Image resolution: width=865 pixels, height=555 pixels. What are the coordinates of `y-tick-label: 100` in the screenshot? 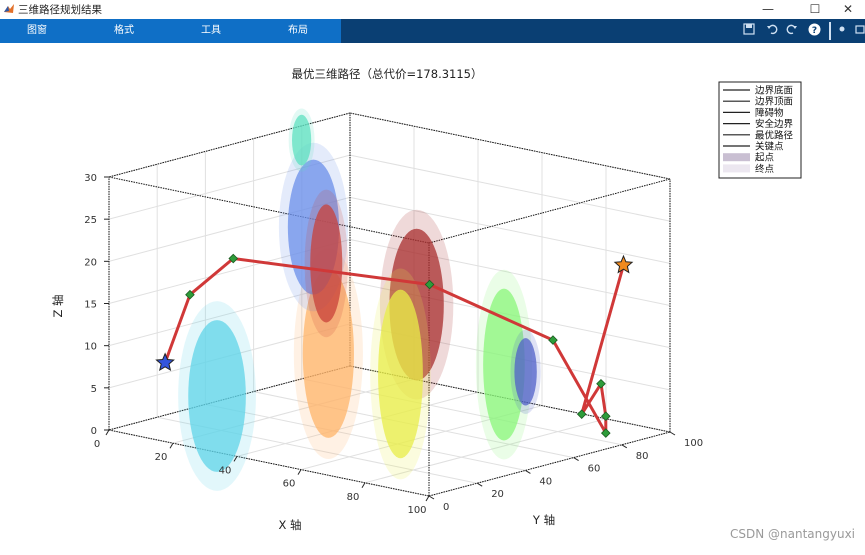 It's located at (693, 443).